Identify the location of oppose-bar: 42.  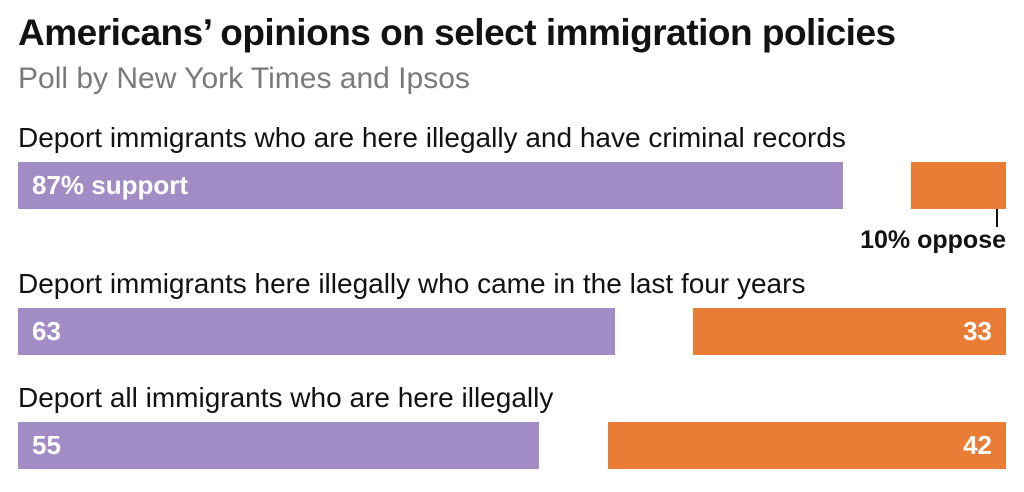
(806, 445).